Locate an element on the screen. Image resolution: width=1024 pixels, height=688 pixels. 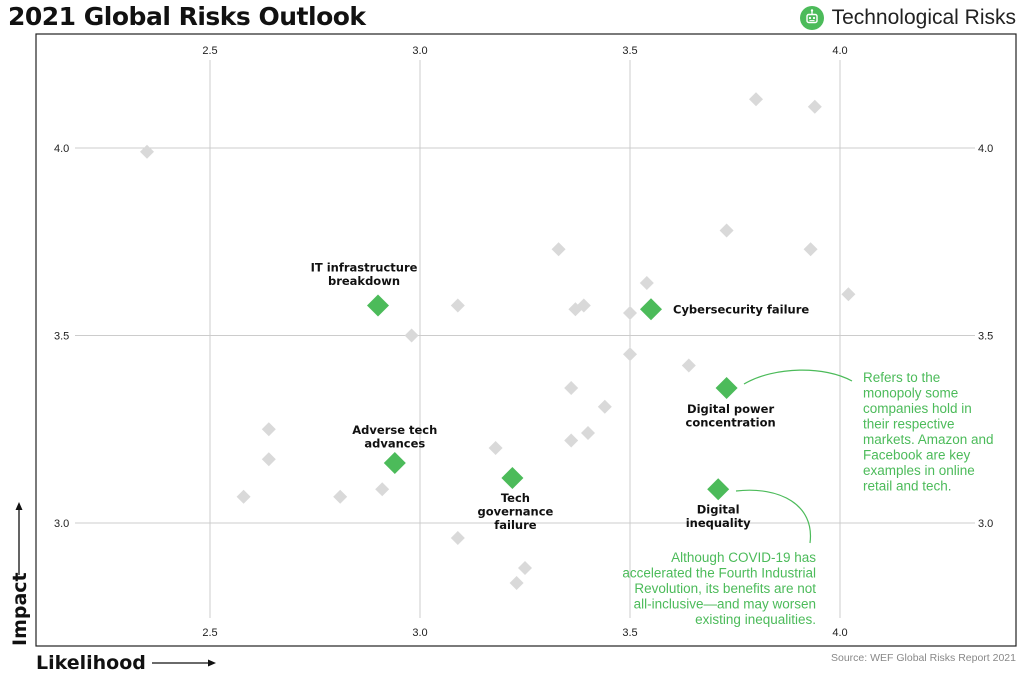
x-tick-label-bottom: 2.5 is located at coordinates (209, 633).